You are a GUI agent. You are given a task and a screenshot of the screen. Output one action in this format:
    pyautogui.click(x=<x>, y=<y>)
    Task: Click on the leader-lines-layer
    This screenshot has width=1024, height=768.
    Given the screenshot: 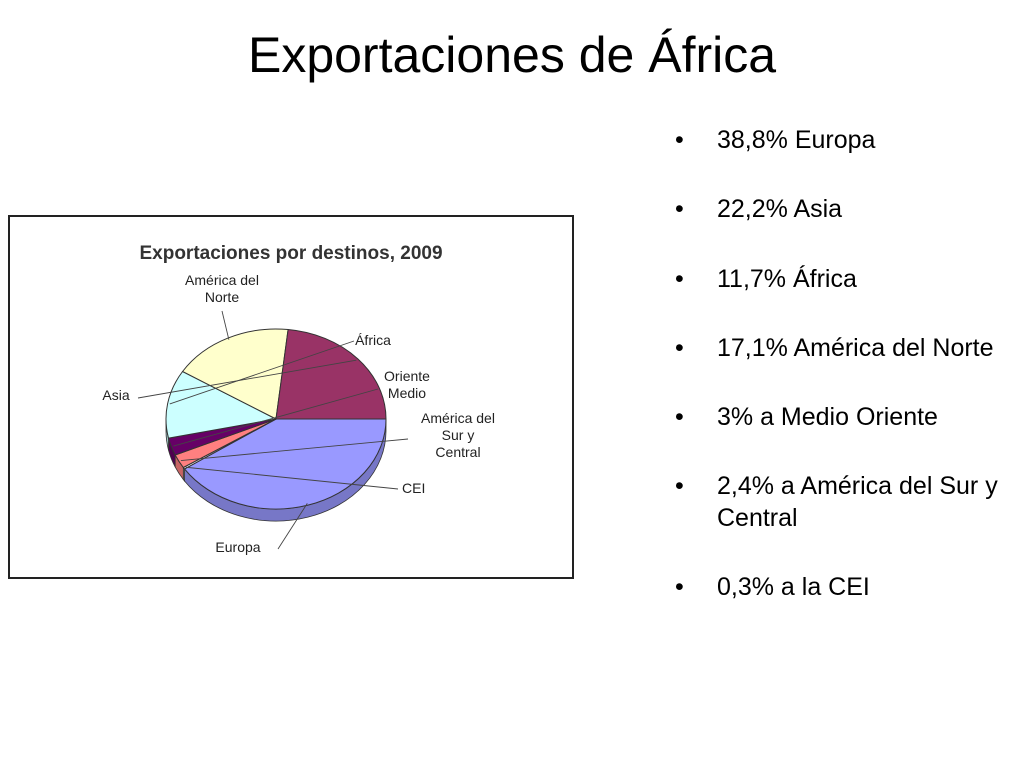 What is the action you would take?
    pyautogui.click(x=273, y=430)
    